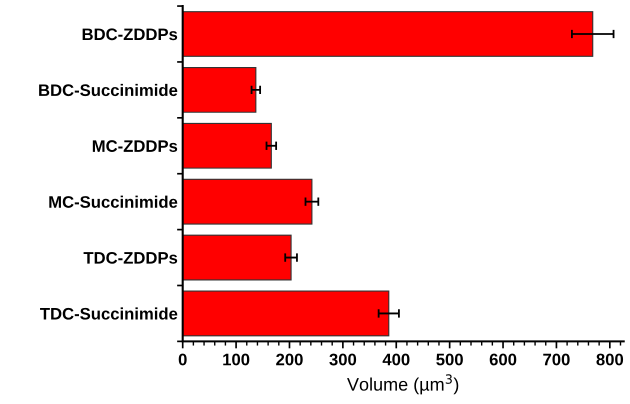  I want to click on x-tick-label: 100, so click(236, 360).